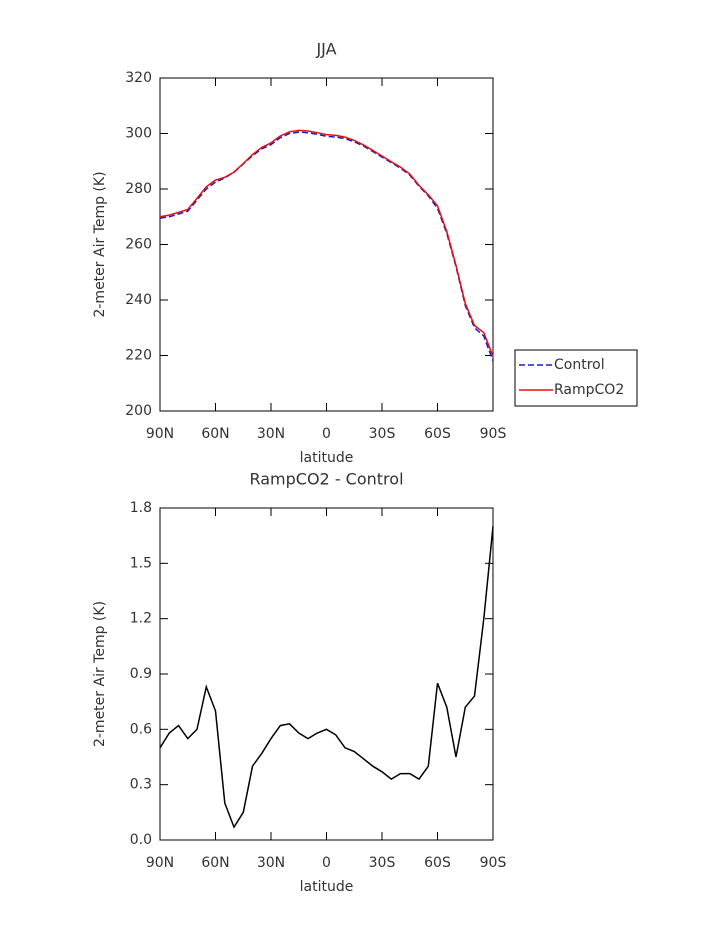  I want to click on legend-label: RampCO2, so click(589, 390).